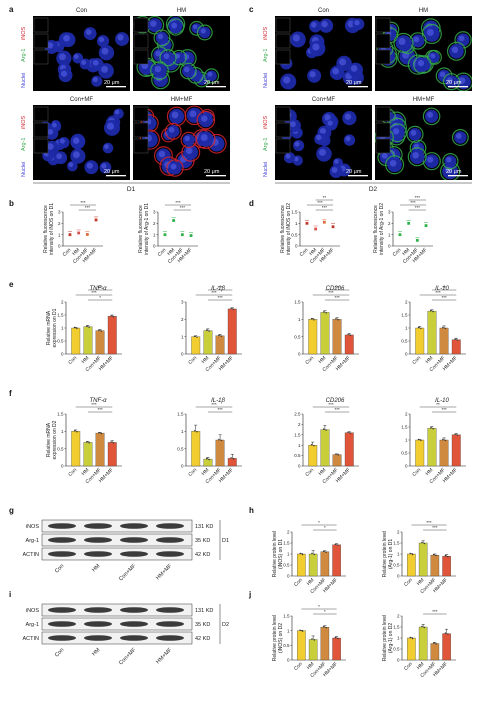  Describe the element at coordinates (80, 141) in the screenshot. I see `cells` at that location.